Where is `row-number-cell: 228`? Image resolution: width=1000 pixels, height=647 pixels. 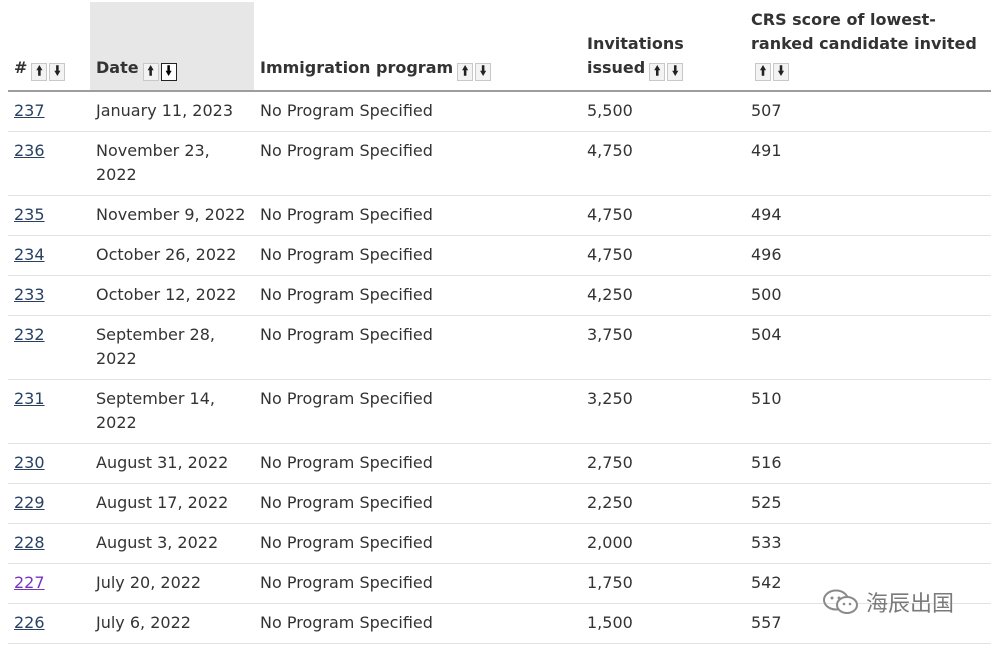 row-number-cell: 228 is located at coordinates (49, 543).